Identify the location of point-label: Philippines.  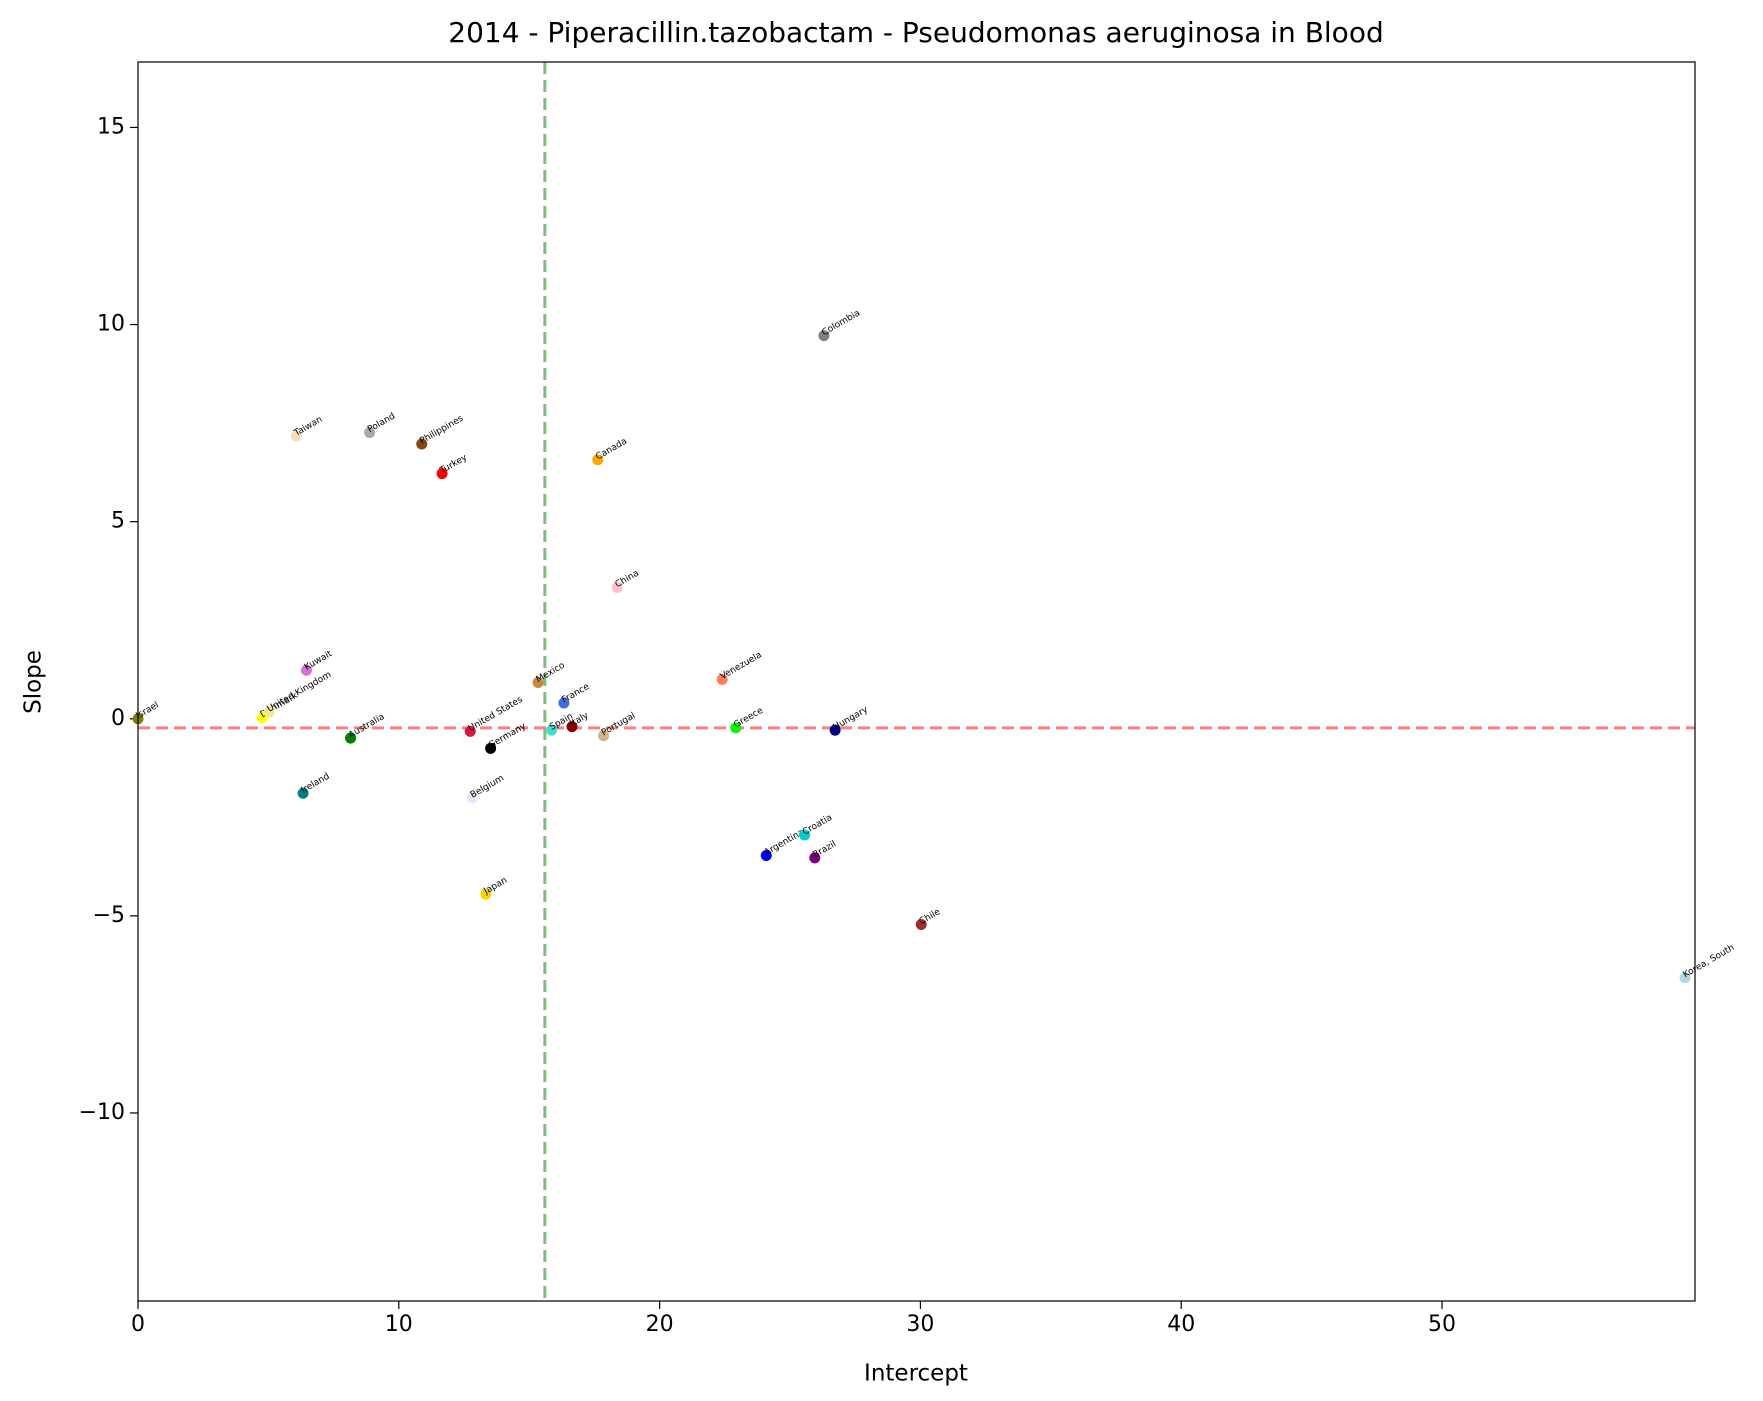
(441, 430).